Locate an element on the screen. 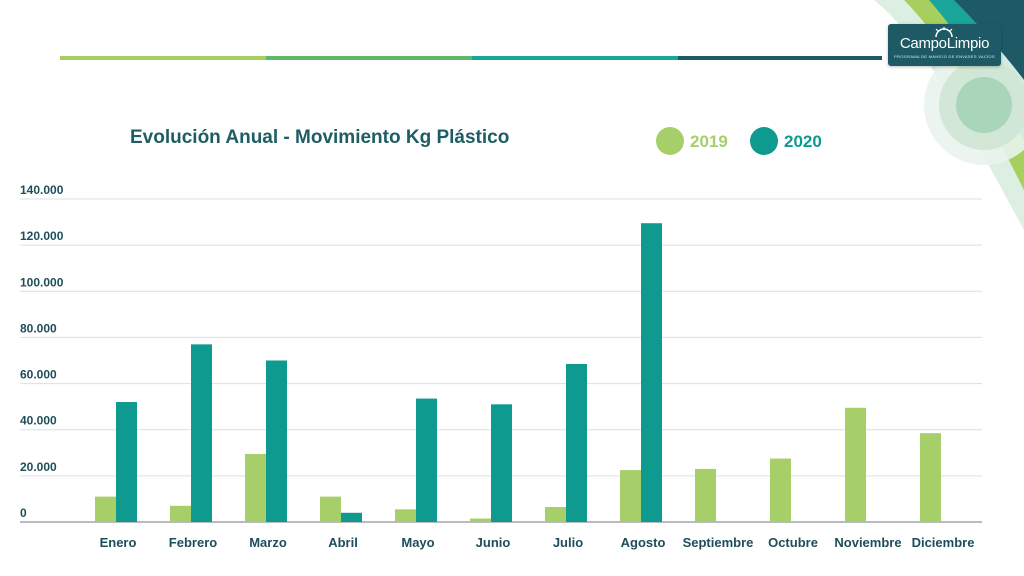 The width and height of the screenshot is (1024, 576). y-tick-label: 100.000 is located at coordinates (42, 282).